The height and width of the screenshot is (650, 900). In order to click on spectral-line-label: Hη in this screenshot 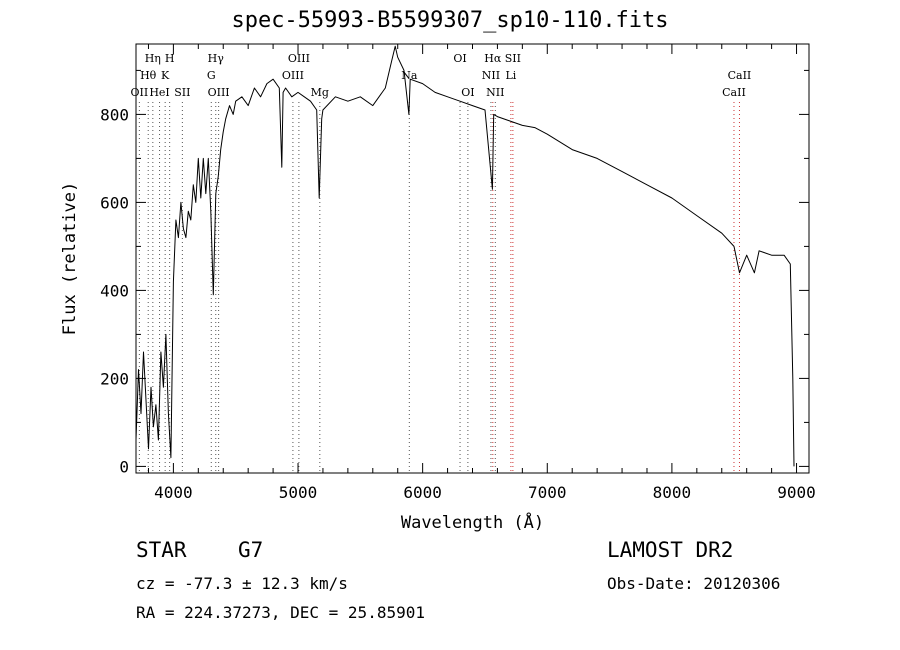, I will do `click(153, 58)`.